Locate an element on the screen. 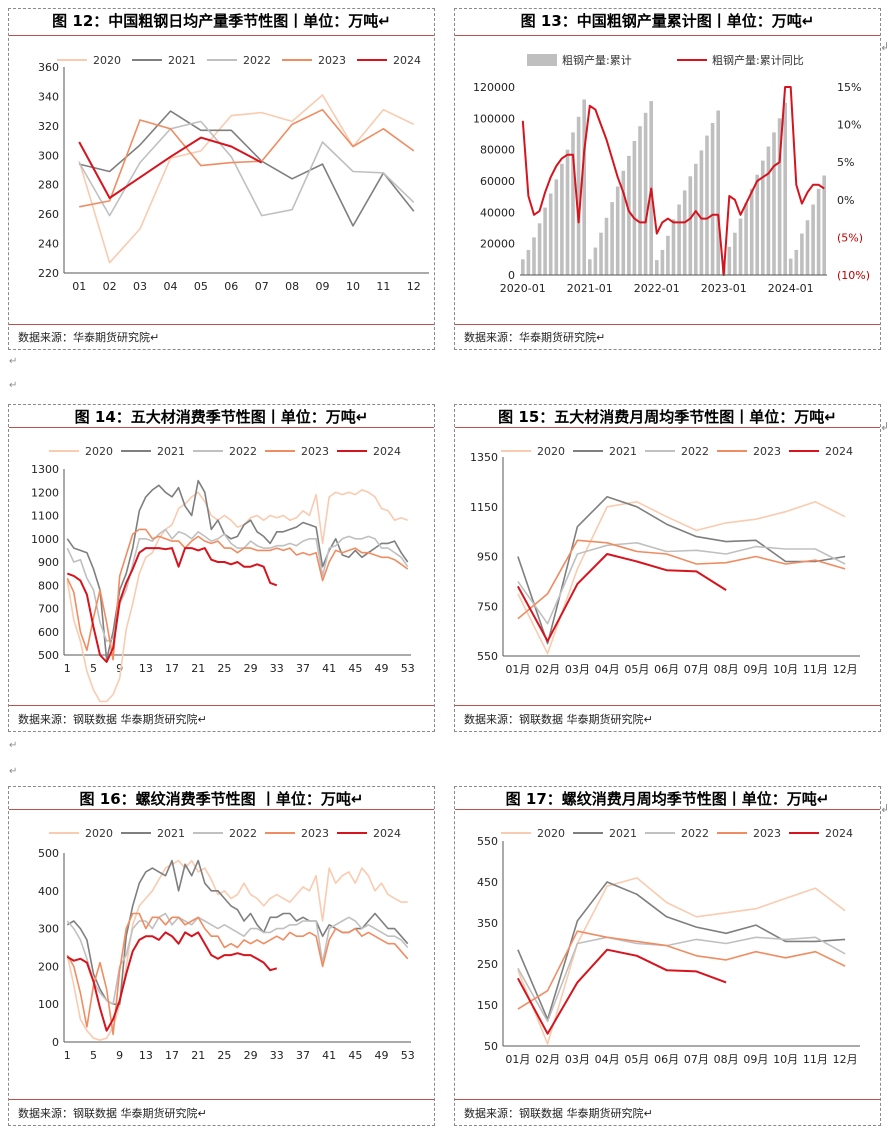  y-tick-label: 80000 is located at coordinates (497, 150).